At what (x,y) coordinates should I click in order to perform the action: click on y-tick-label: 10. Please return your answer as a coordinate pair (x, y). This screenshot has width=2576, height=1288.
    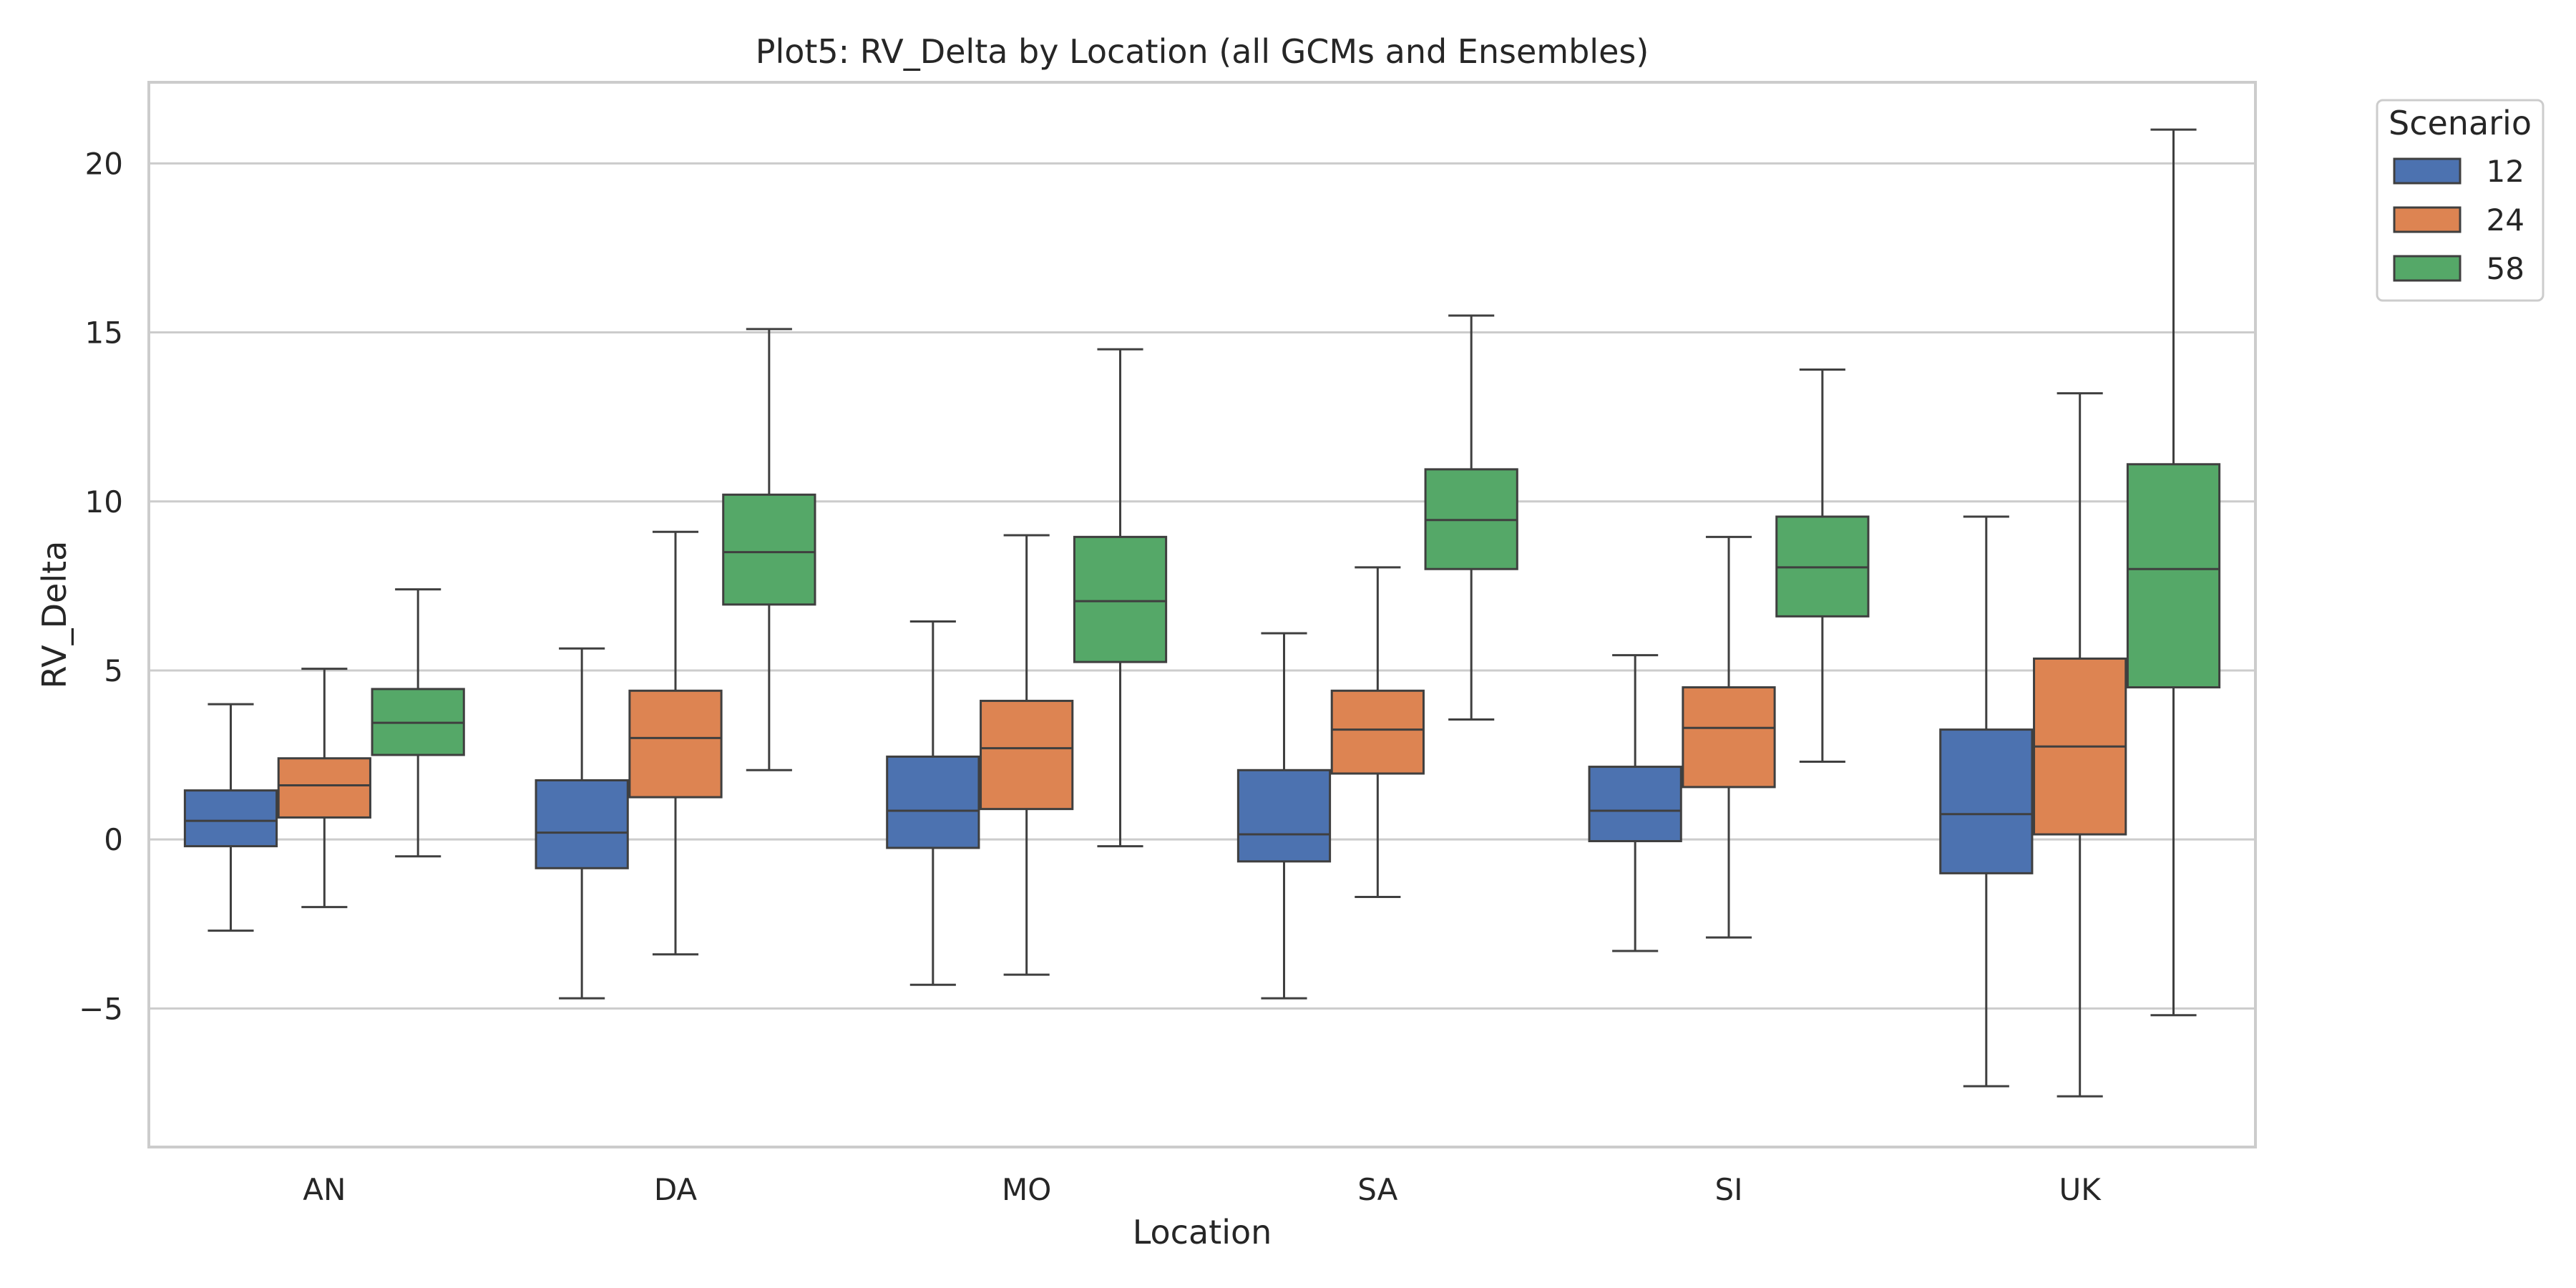
    Looking at the image, I should click on (104, 501).